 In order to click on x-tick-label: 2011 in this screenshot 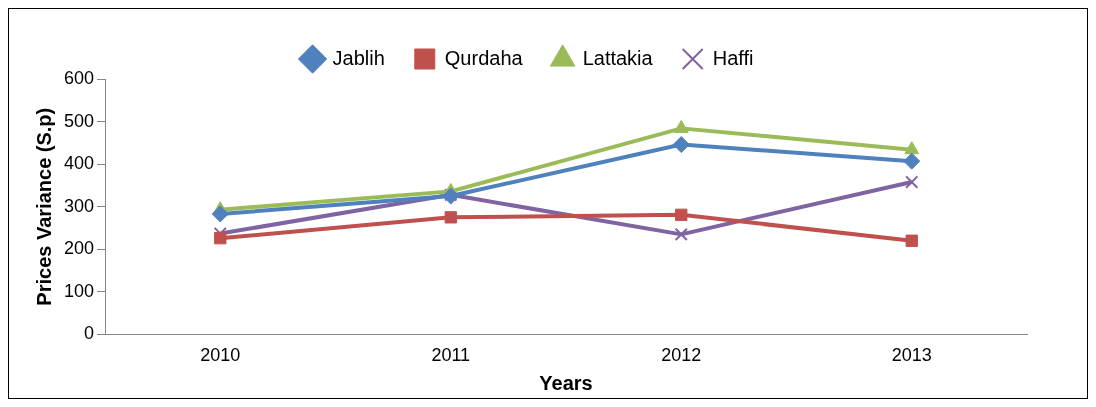, I will do `click(451, 355)`.